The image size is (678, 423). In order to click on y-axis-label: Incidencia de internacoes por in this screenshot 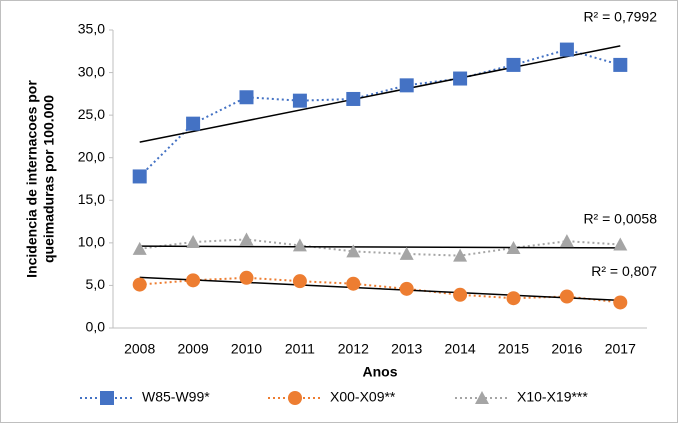, I will do `click(32, 179)`.